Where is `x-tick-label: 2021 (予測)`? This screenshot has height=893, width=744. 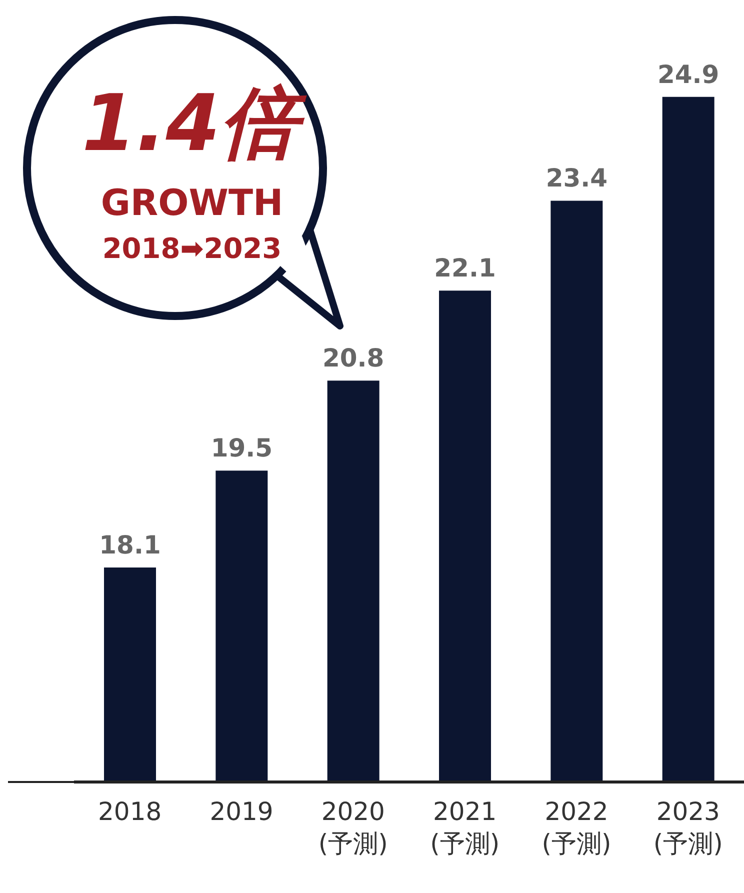
x-tick-label: 2021 (予測) is located at coordinates (465, 827).